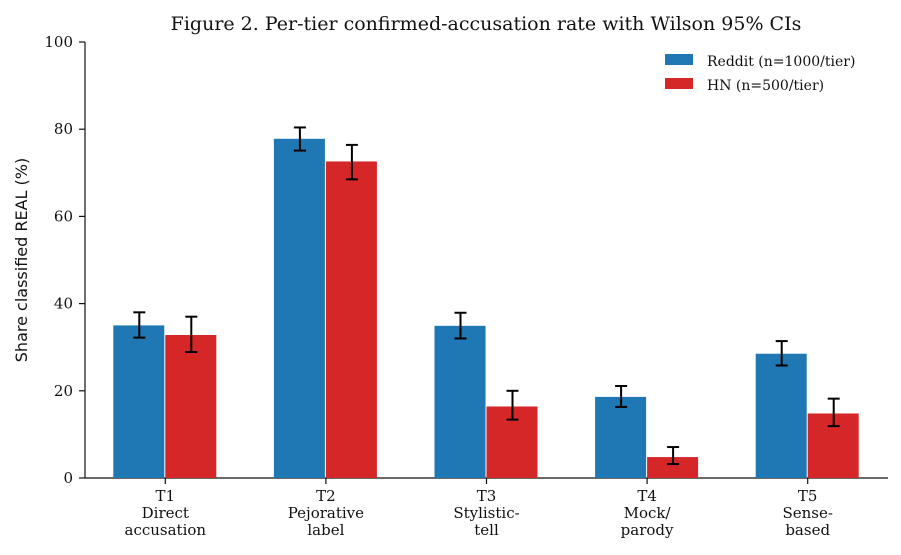 Image resolution: width=901 pixels, height=555 pixels. I want to click on y-tick-label: 20, so click(63, 391).